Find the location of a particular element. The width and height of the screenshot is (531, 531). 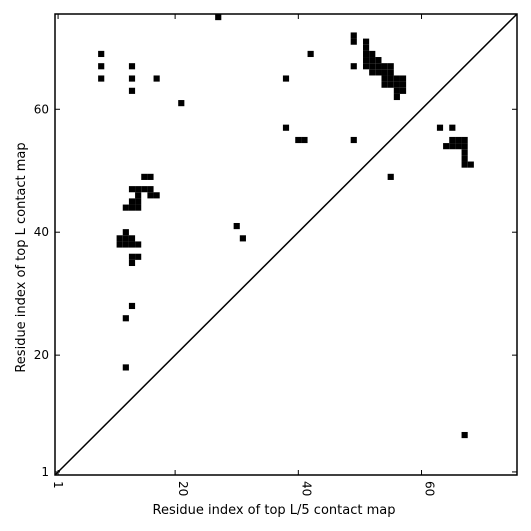

x-tick-label: 40 is located at coordinates (306, 488).